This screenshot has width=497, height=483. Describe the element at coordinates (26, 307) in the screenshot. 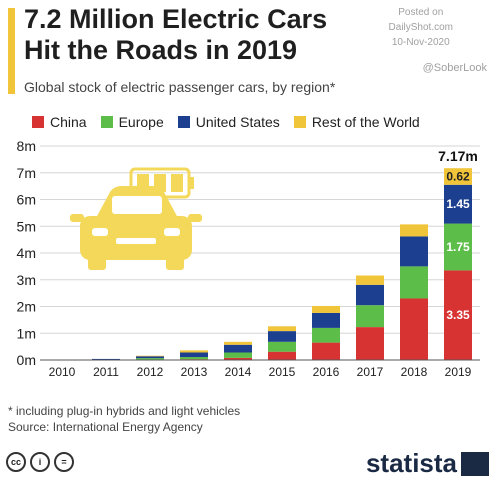

I see `y-tick-label: 2m` at that location.